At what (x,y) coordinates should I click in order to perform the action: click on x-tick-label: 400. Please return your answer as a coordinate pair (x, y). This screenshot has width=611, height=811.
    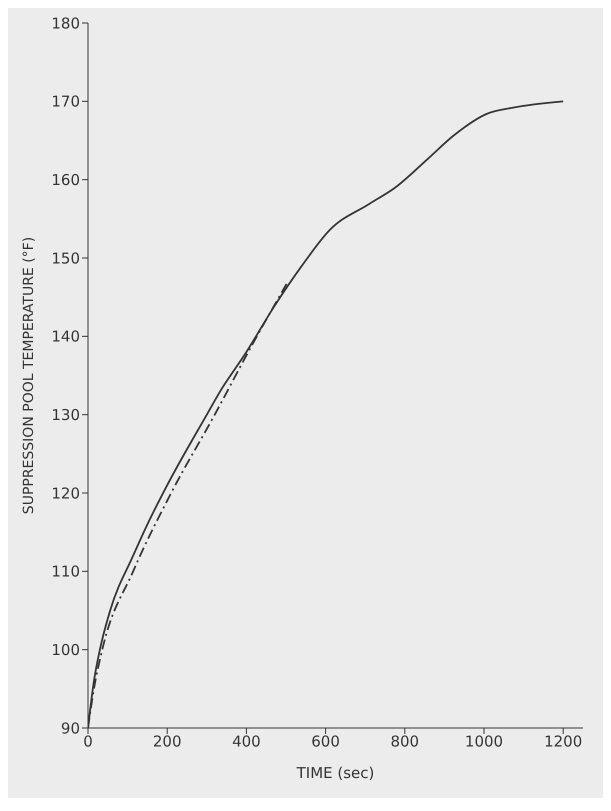
    Looking at the image, I should click on (246, 741).